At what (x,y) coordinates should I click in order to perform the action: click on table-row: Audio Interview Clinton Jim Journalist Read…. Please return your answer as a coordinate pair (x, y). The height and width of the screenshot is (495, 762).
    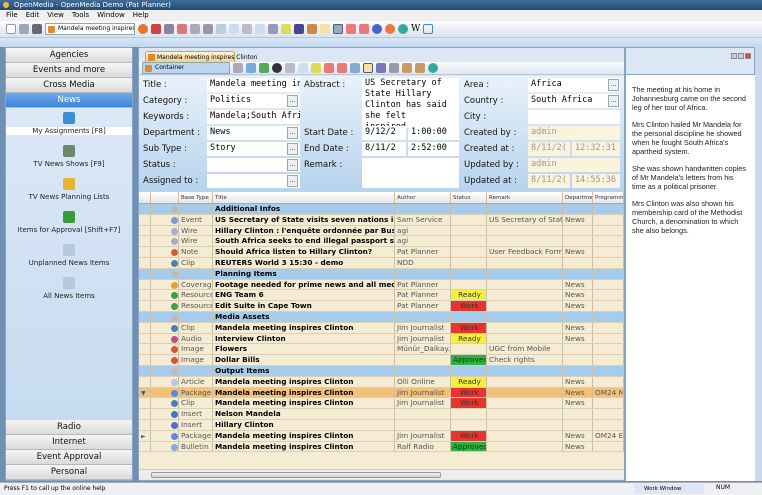
    Looking at the image, I should click on (381, 339).